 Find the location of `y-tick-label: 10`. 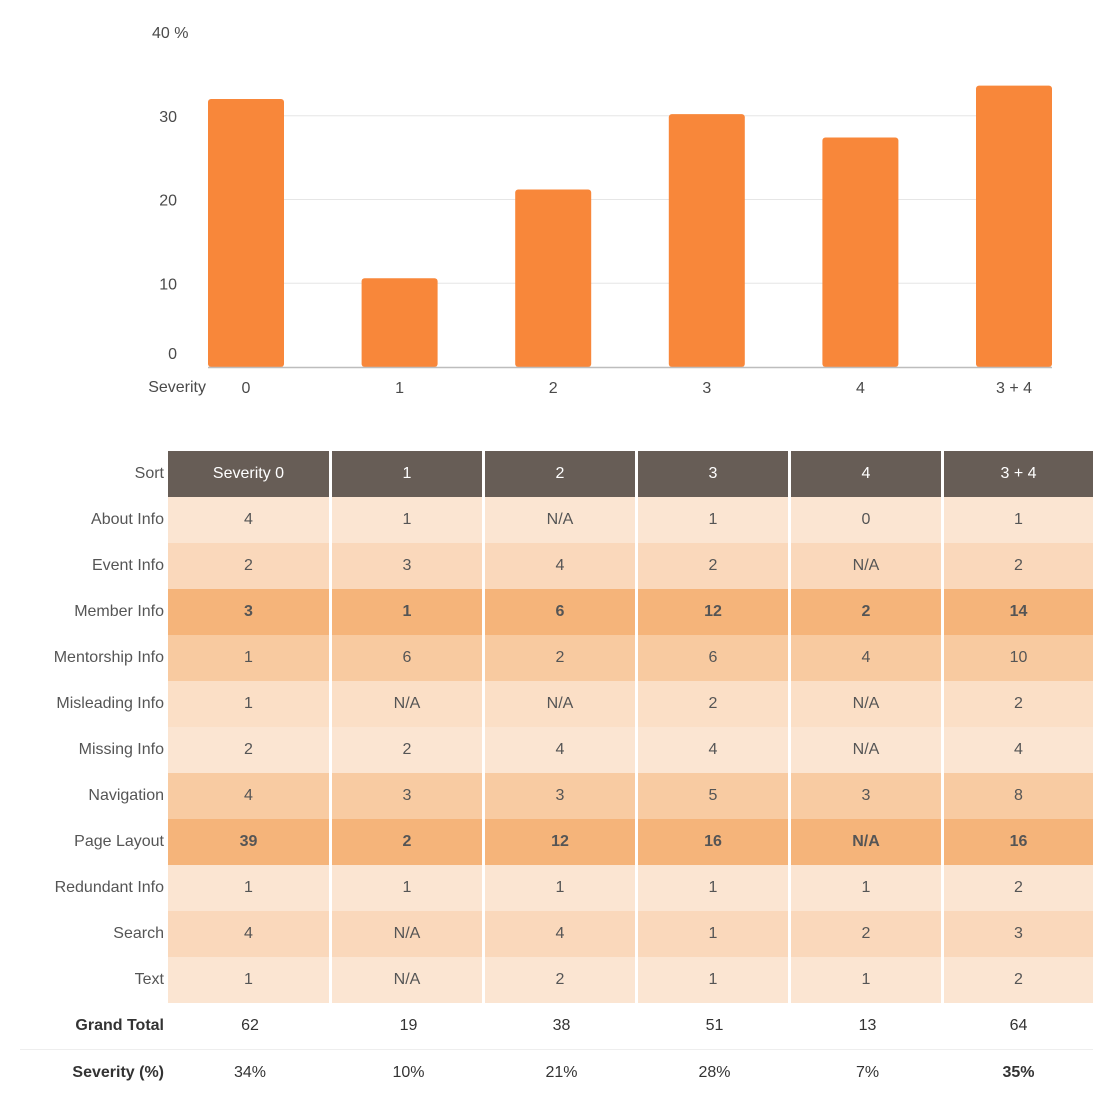

y-tick-label: 10 is located at coordinates (168, 284).